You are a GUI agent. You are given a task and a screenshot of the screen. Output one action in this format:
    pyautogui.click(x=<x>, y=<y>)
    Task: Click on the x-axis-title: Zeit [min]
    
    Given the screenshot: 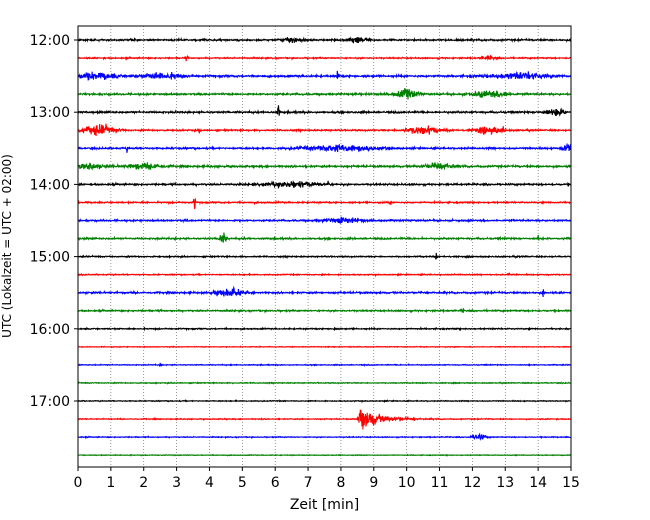 What is the action you would take?
    pyautogui.click(x=324, y=505)
    